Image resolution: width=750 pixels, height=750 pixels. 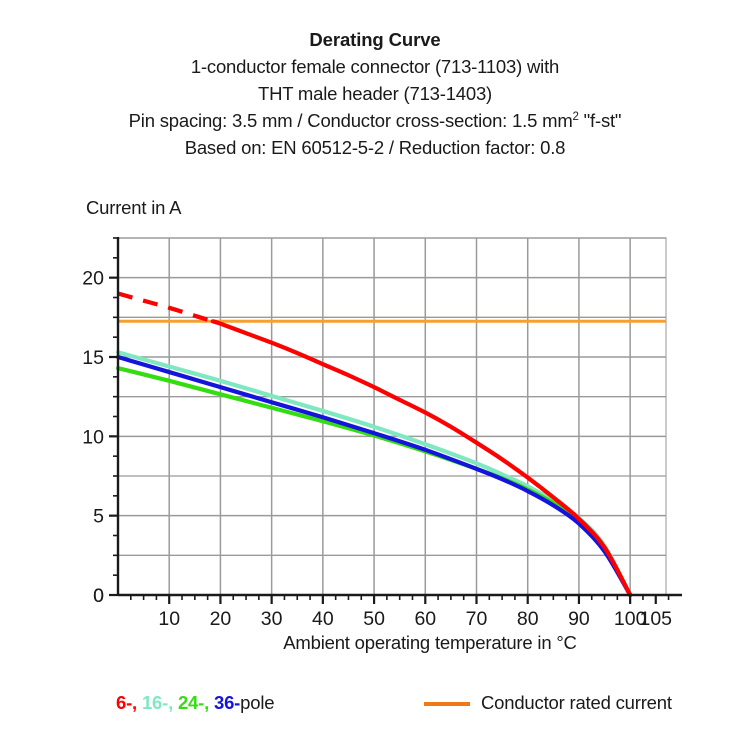 I want to click on x-axis-tick-label: 20, so click(x=221, y=619).